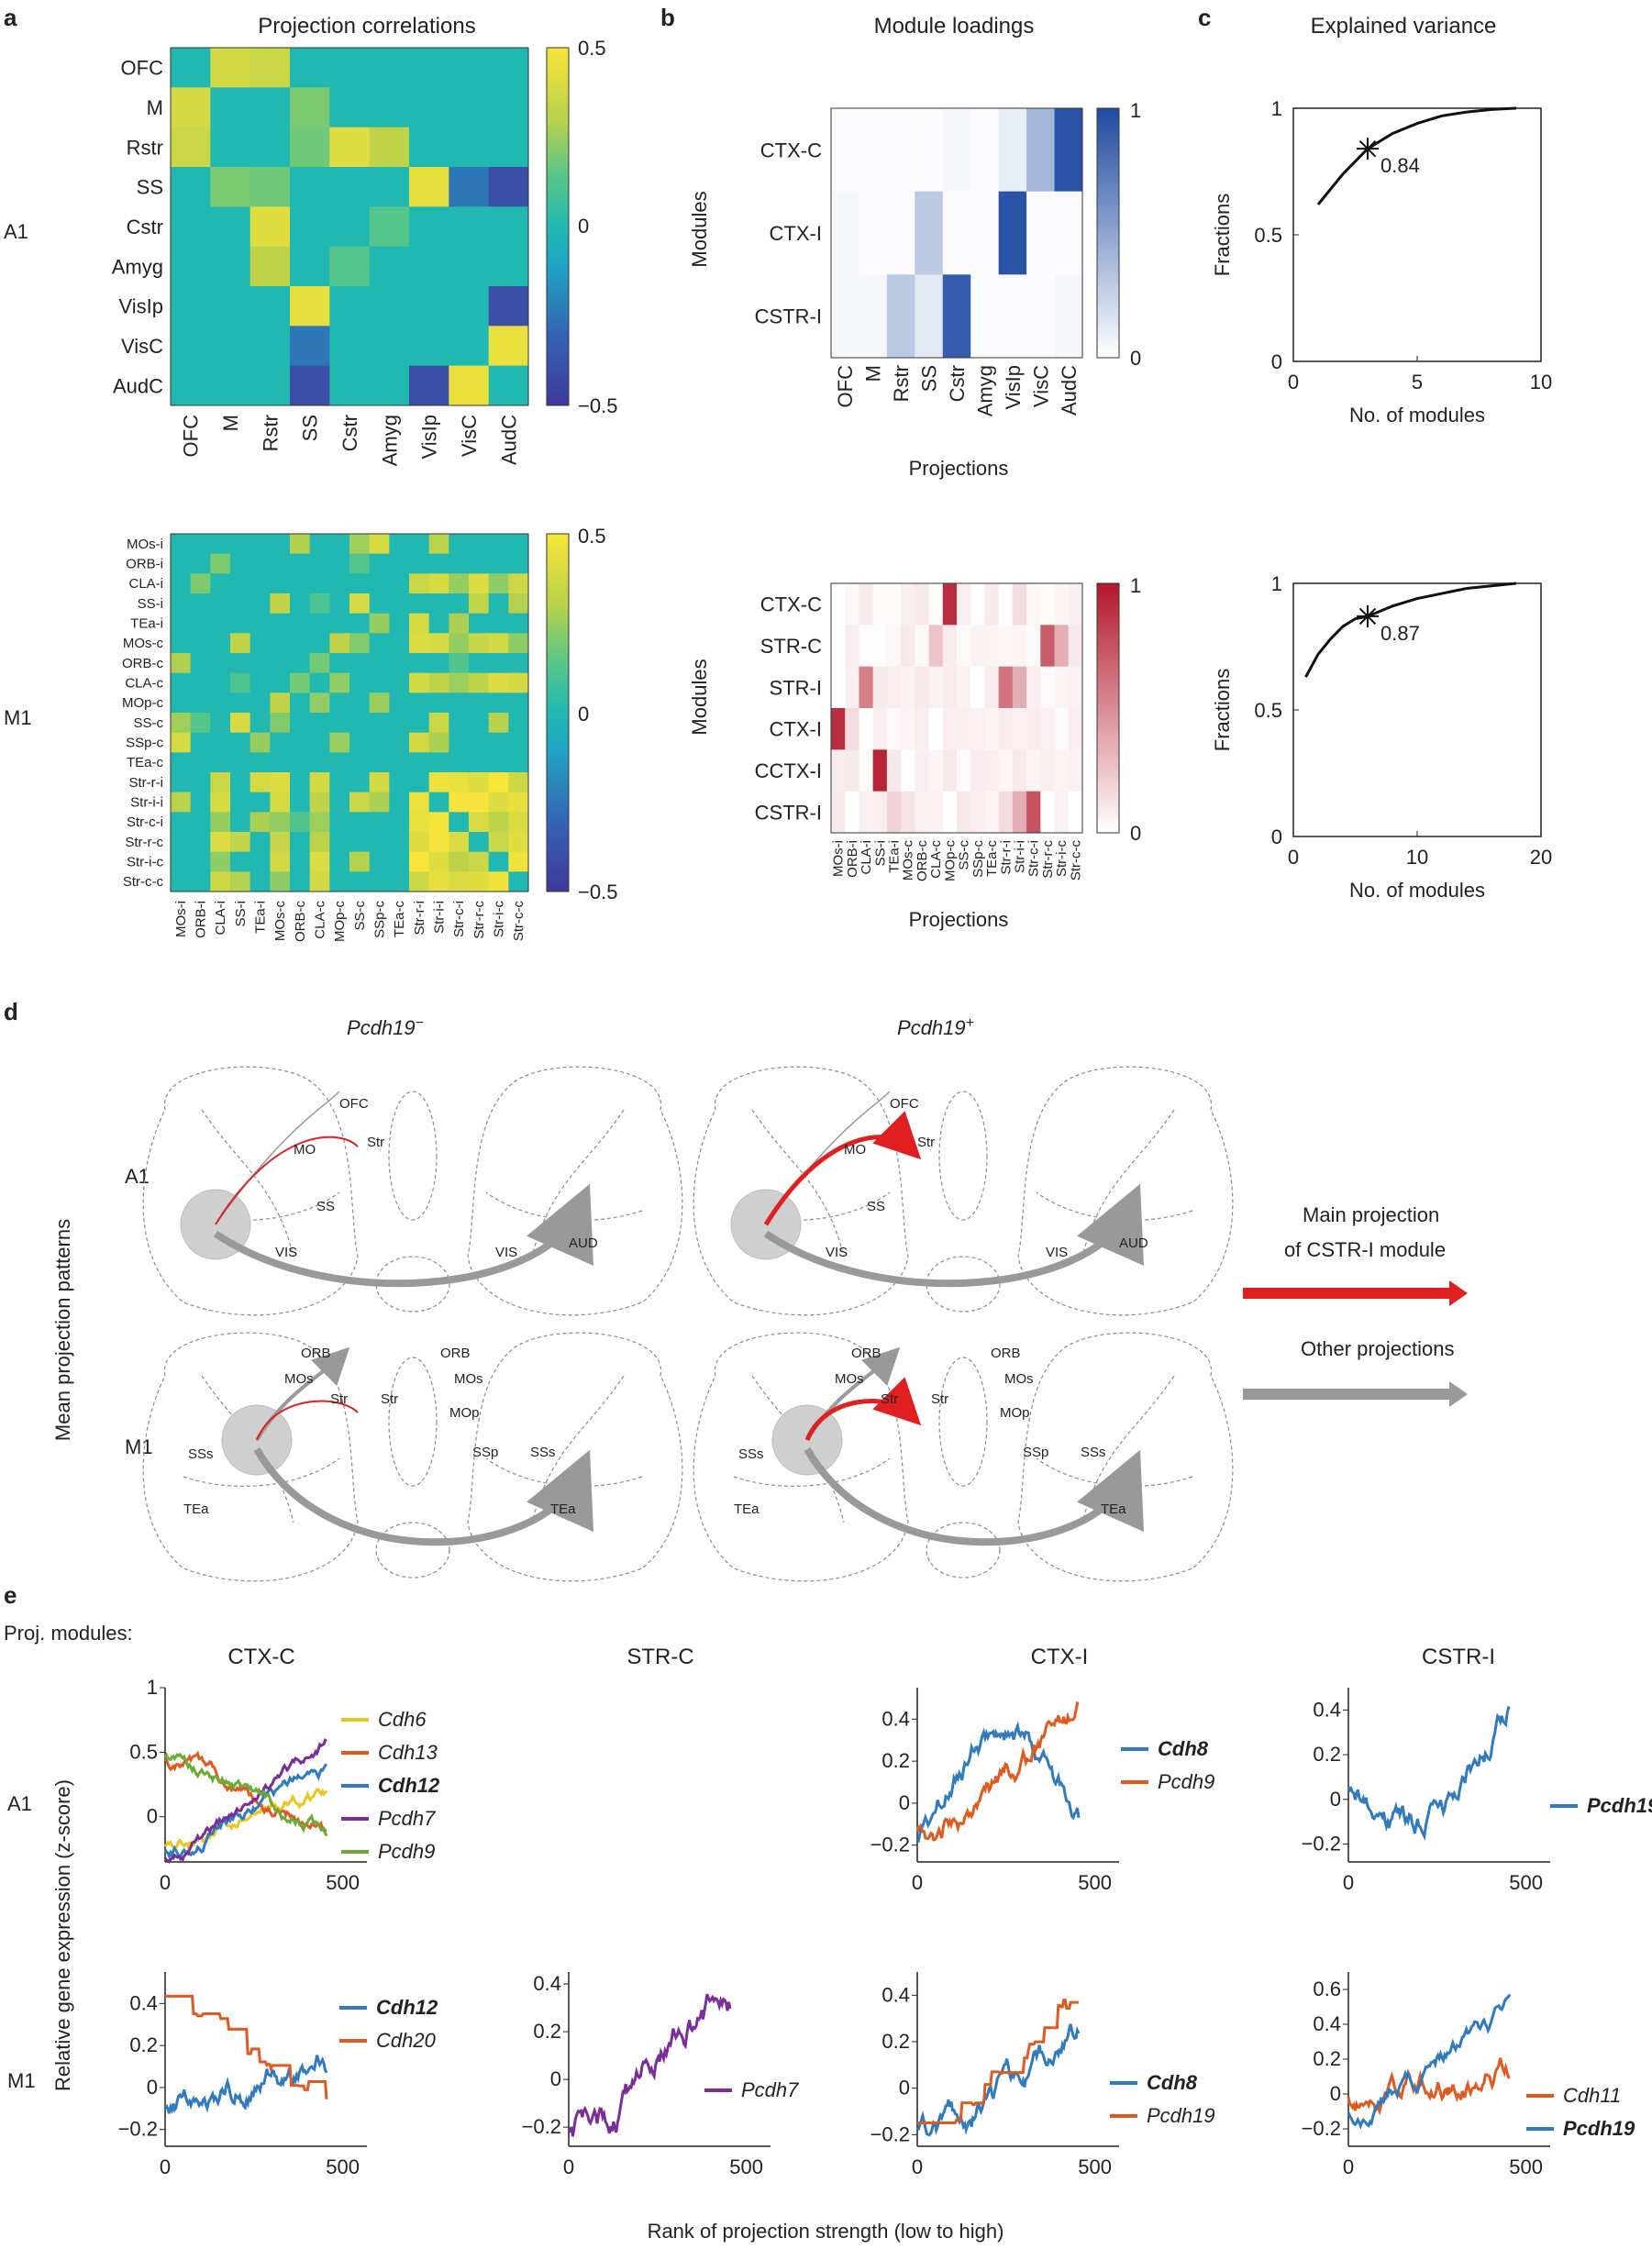 The image size is (1652, 2249). Describe the element at coordinates (148, 723) in the screenshot. I see `heatmap-row-label: SS-c` at that location.